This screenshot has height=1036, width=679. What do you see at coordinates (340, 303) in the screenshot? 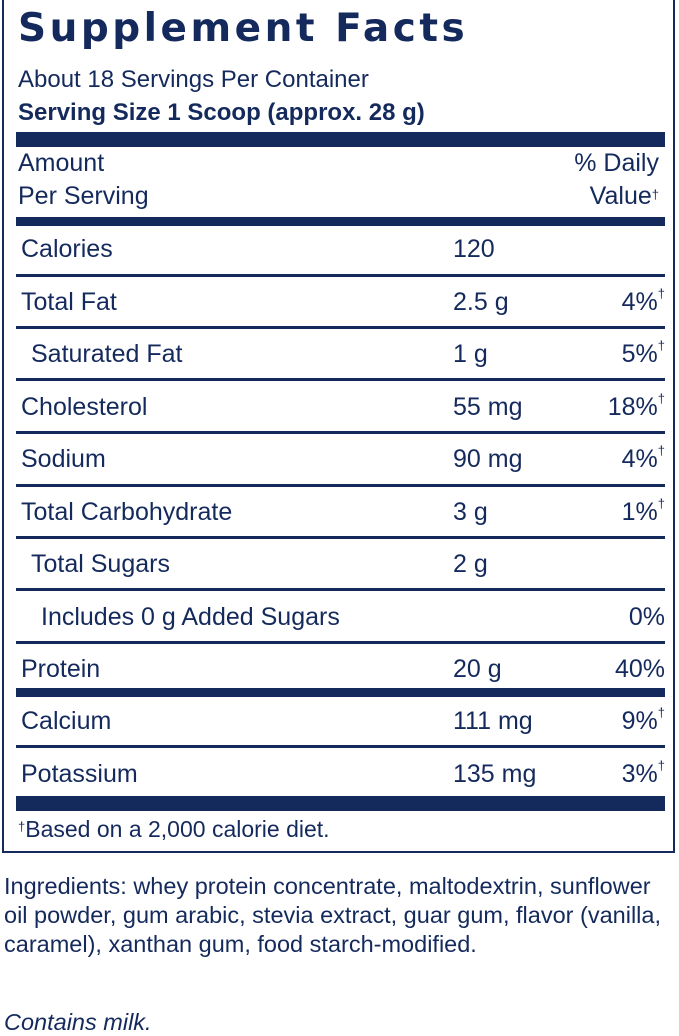
I see `nutrient-row: Total Fat 2.5 g 4%†` at bounding box center [340, 303].